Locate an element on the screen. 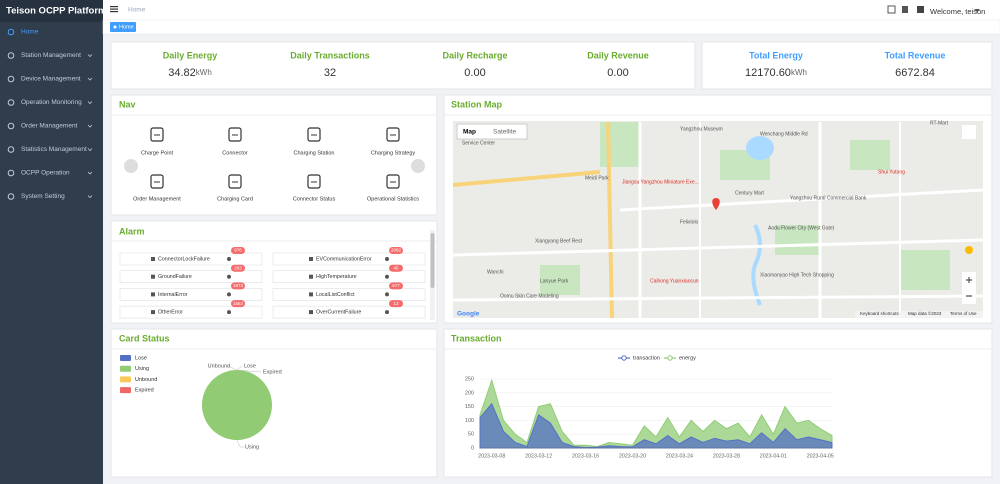  map-place: Lanyue Park is located at coordinates (554, 281).